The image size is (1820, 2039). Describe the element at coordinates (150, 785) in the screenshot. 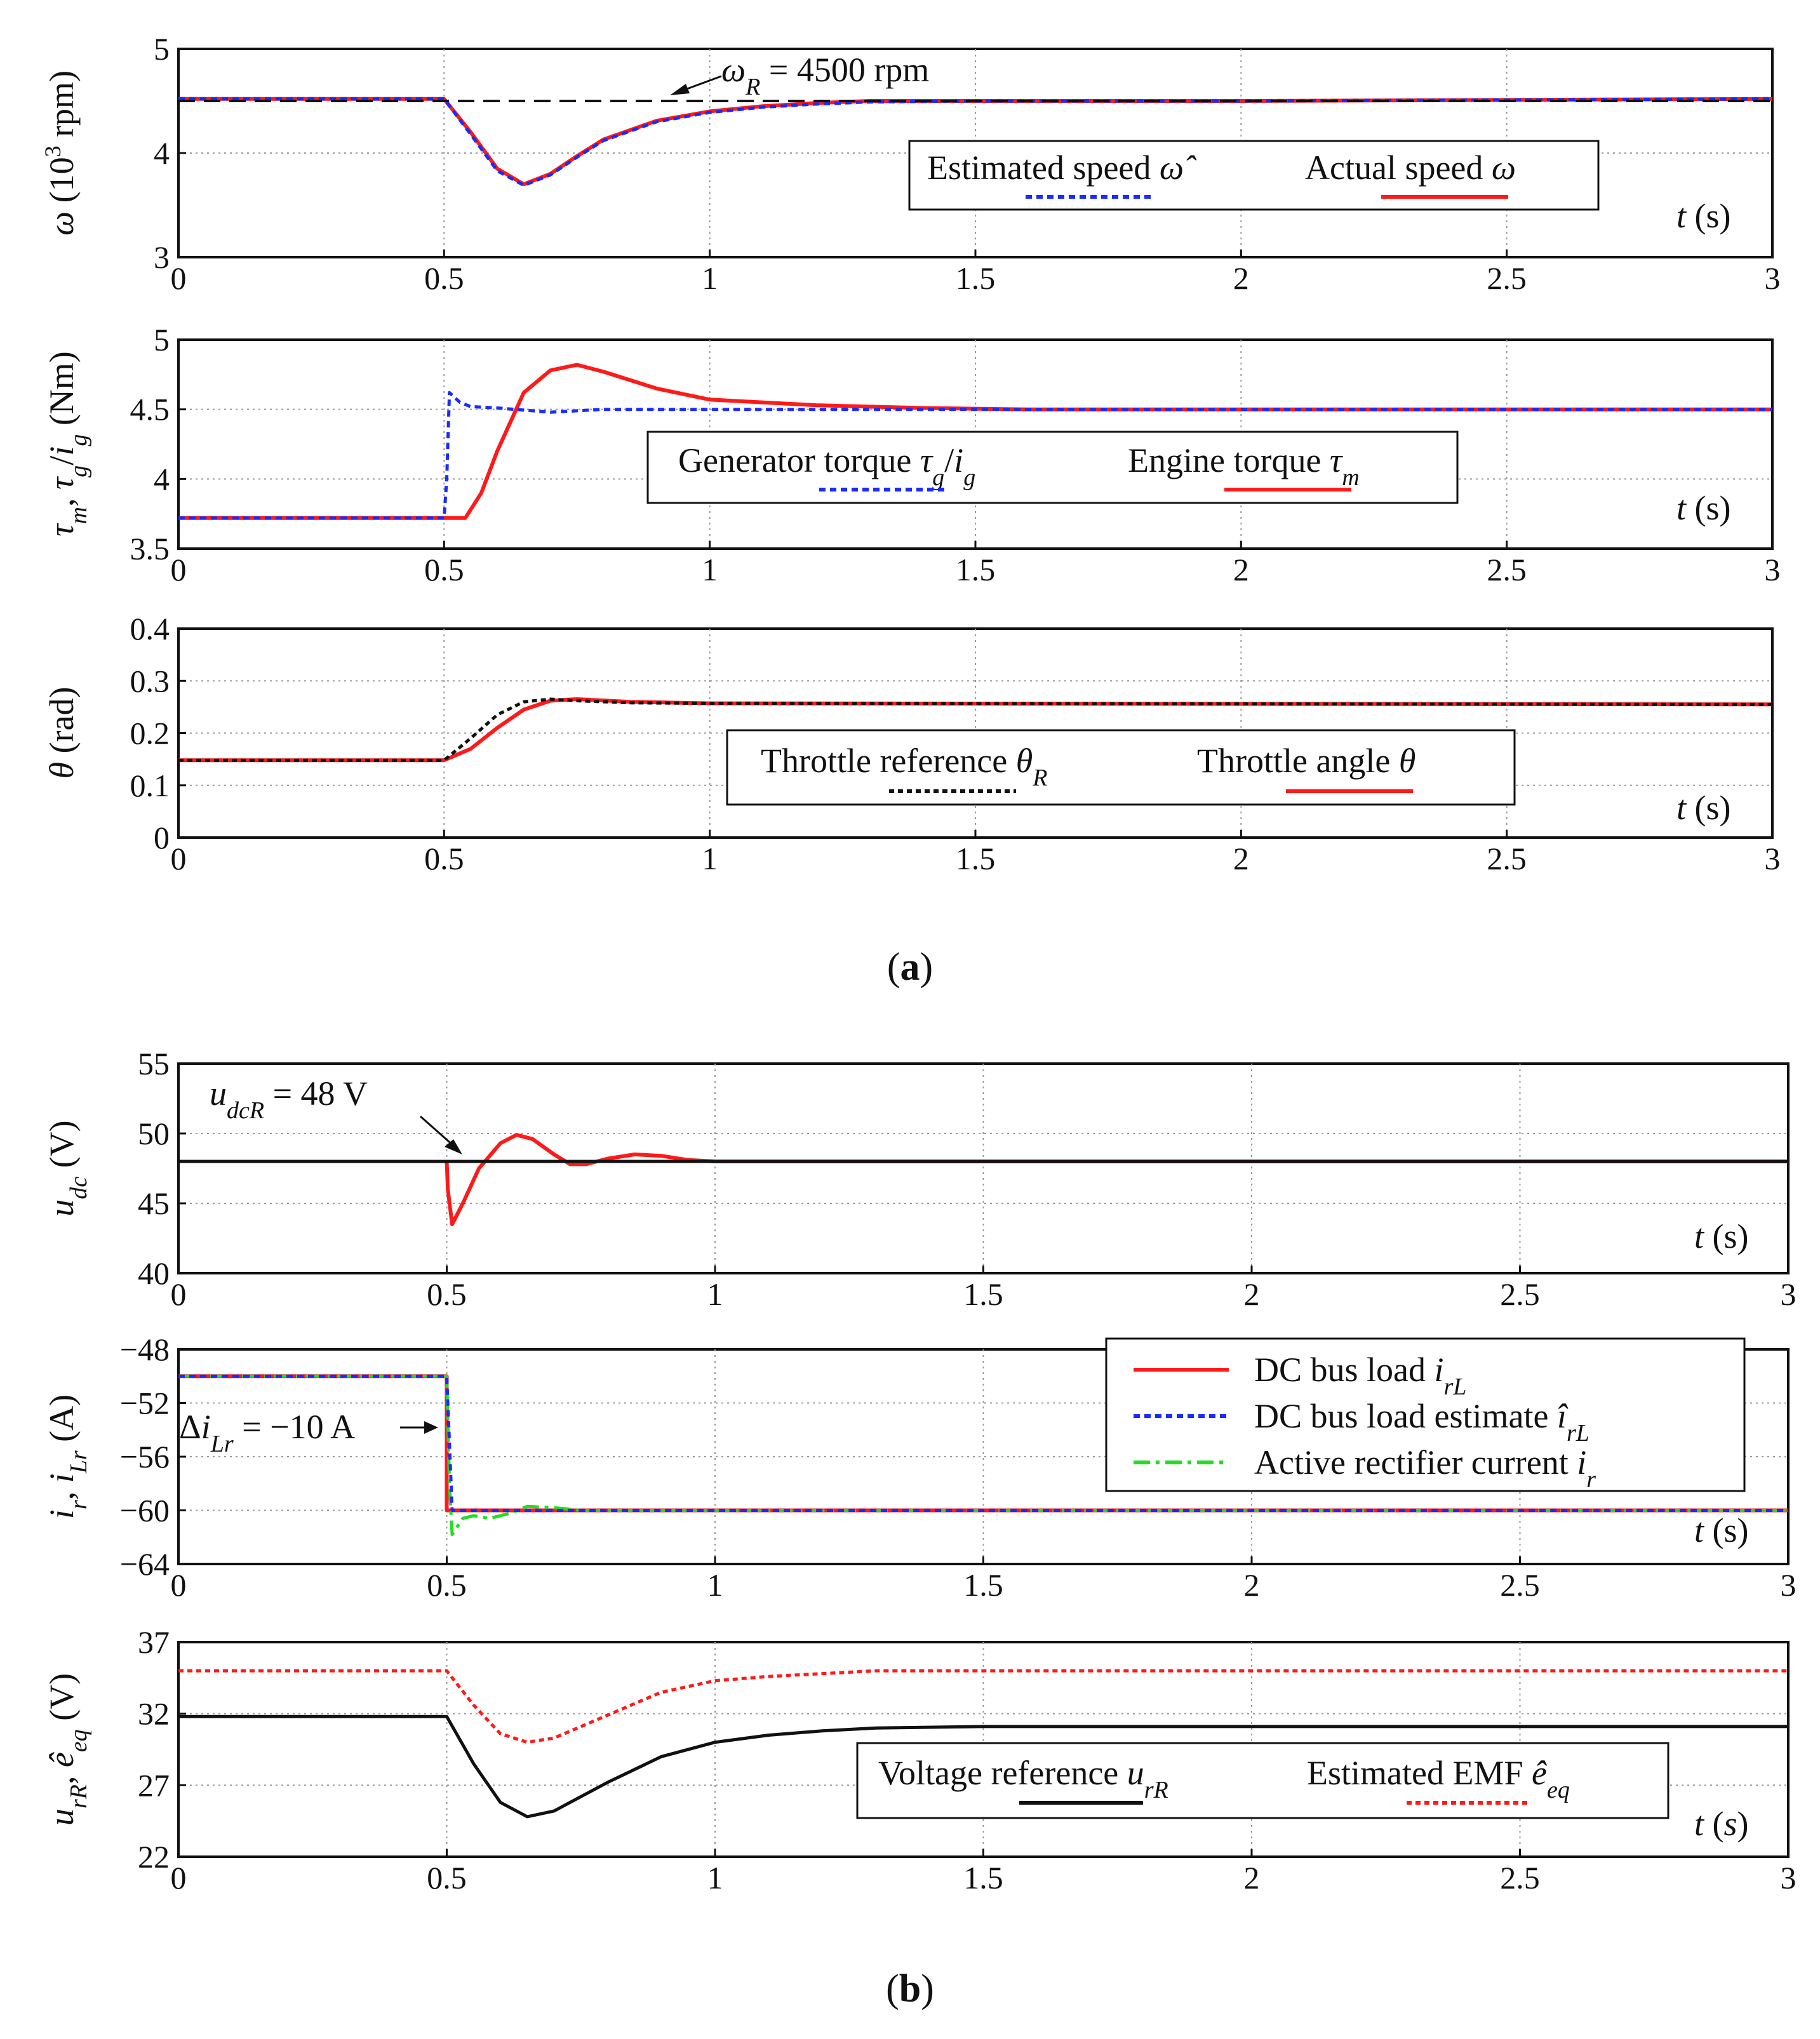

I see `throttle-y-tick-label: 0.1` at that location.